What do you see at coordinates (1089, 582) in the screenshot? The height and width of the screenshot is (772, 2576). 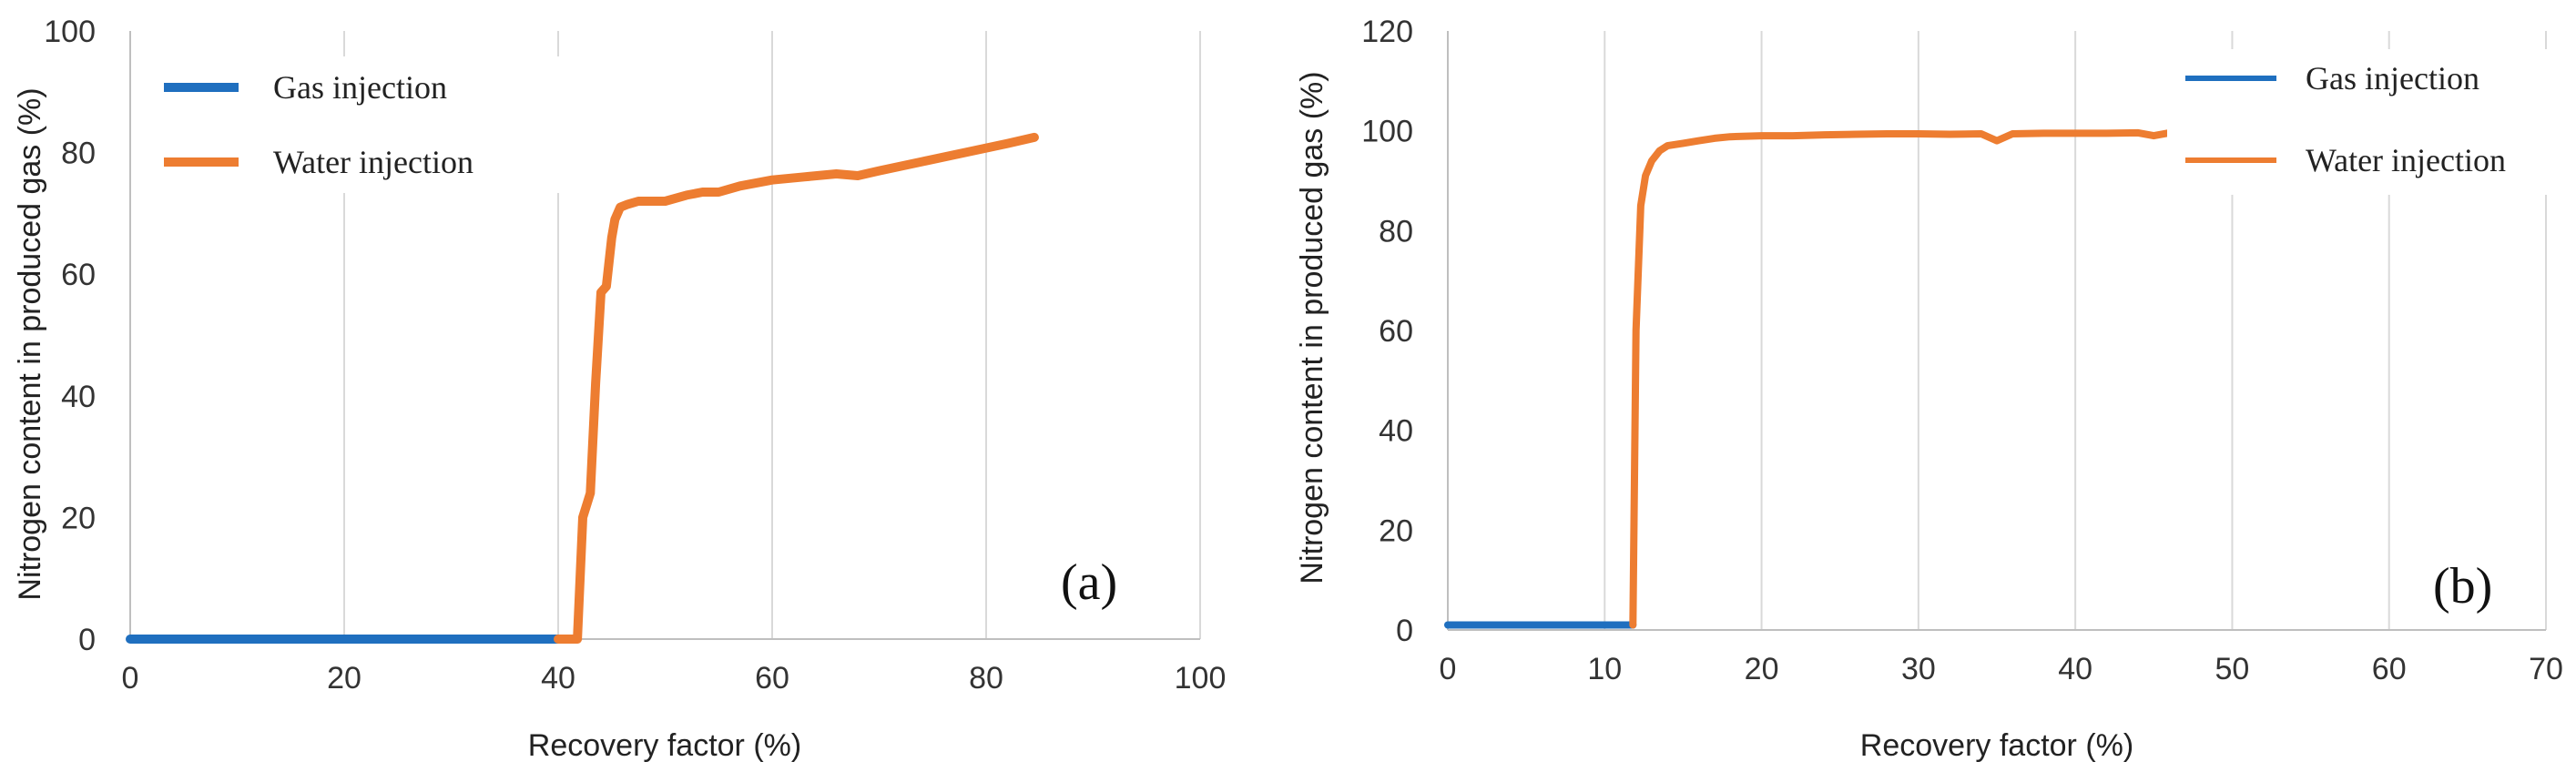 I see `panel-label: (a)` at bounding box center [1089, 582].